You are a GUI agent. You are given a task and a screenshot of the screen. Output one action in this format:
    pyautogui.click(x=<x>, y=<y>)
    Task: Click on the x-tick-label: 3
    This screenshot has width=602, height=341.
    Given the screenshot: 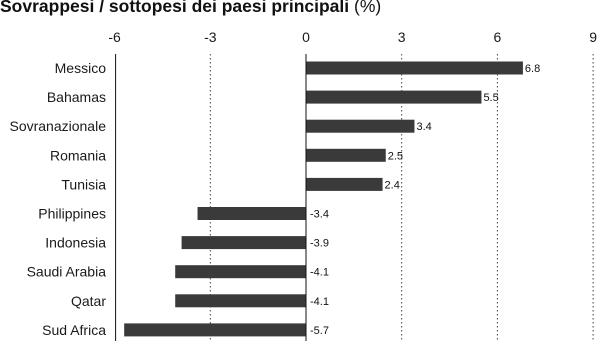 What is the action you would take?
    pyautogui.click(x=402, y=37)
    